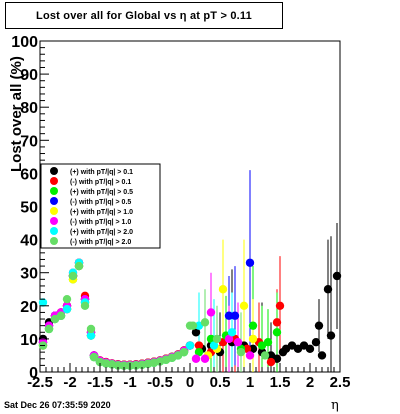  Describe the element at coordinates (29, 108) in the screenshot. I see `y-tick-label: 80` at that location.